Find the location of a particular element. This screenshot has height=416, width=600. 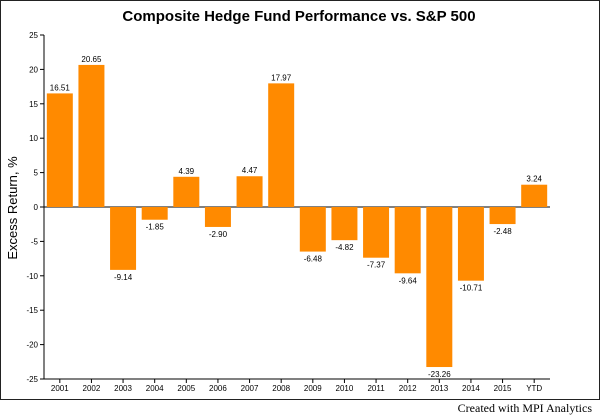

x-tick-label: 2015 is located at coordinates (503, 388).